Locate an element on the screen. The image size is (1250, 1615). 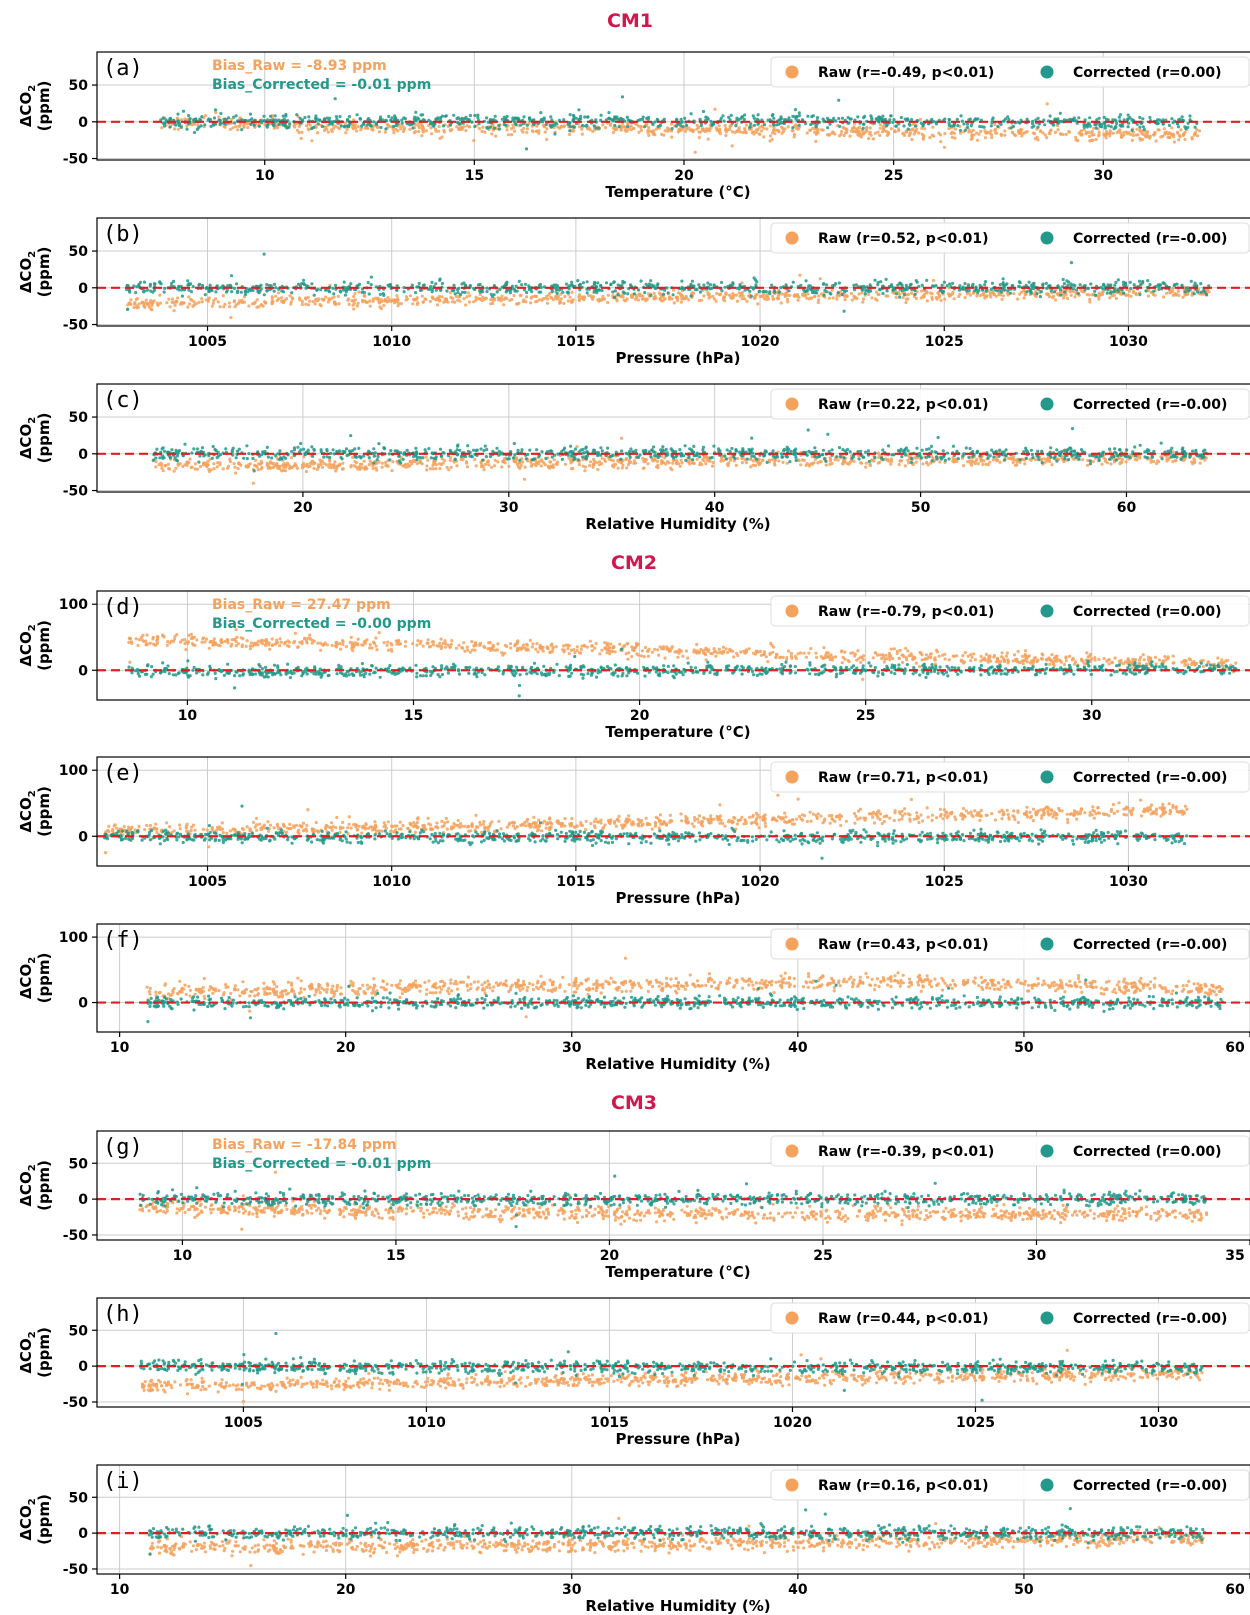
x-tick-label: 1005 is located at coordinates (207, 342).